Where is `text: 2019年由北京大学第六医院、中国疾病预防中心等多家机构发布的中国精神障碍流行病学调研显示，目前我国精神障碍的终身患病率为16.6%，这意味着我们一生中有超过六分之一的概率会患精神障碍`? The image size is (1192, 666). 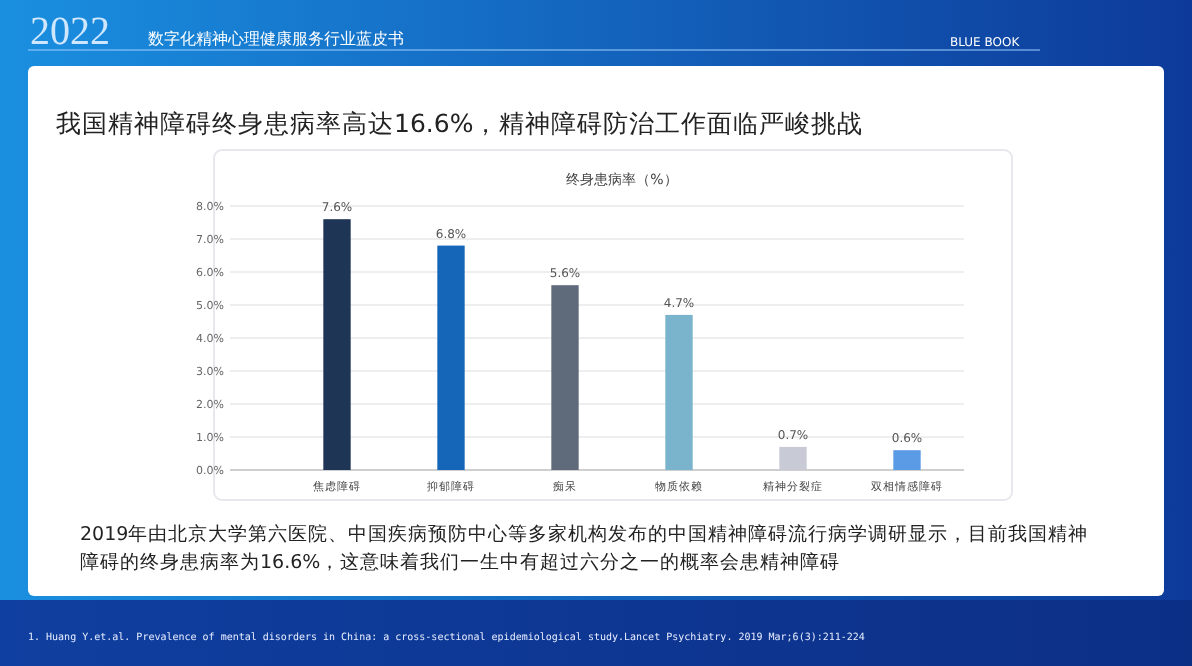
text: 2019年由北京大学第六医院、中国疾病预防中心等多家机构发布的中国精神障碍流行病学调研显示，目前我国精神障碍的终身患病率为16.6%，这意味着我们一生中有超过六分之一的概率会患精神障碍 is located at coordinates (584, 548).